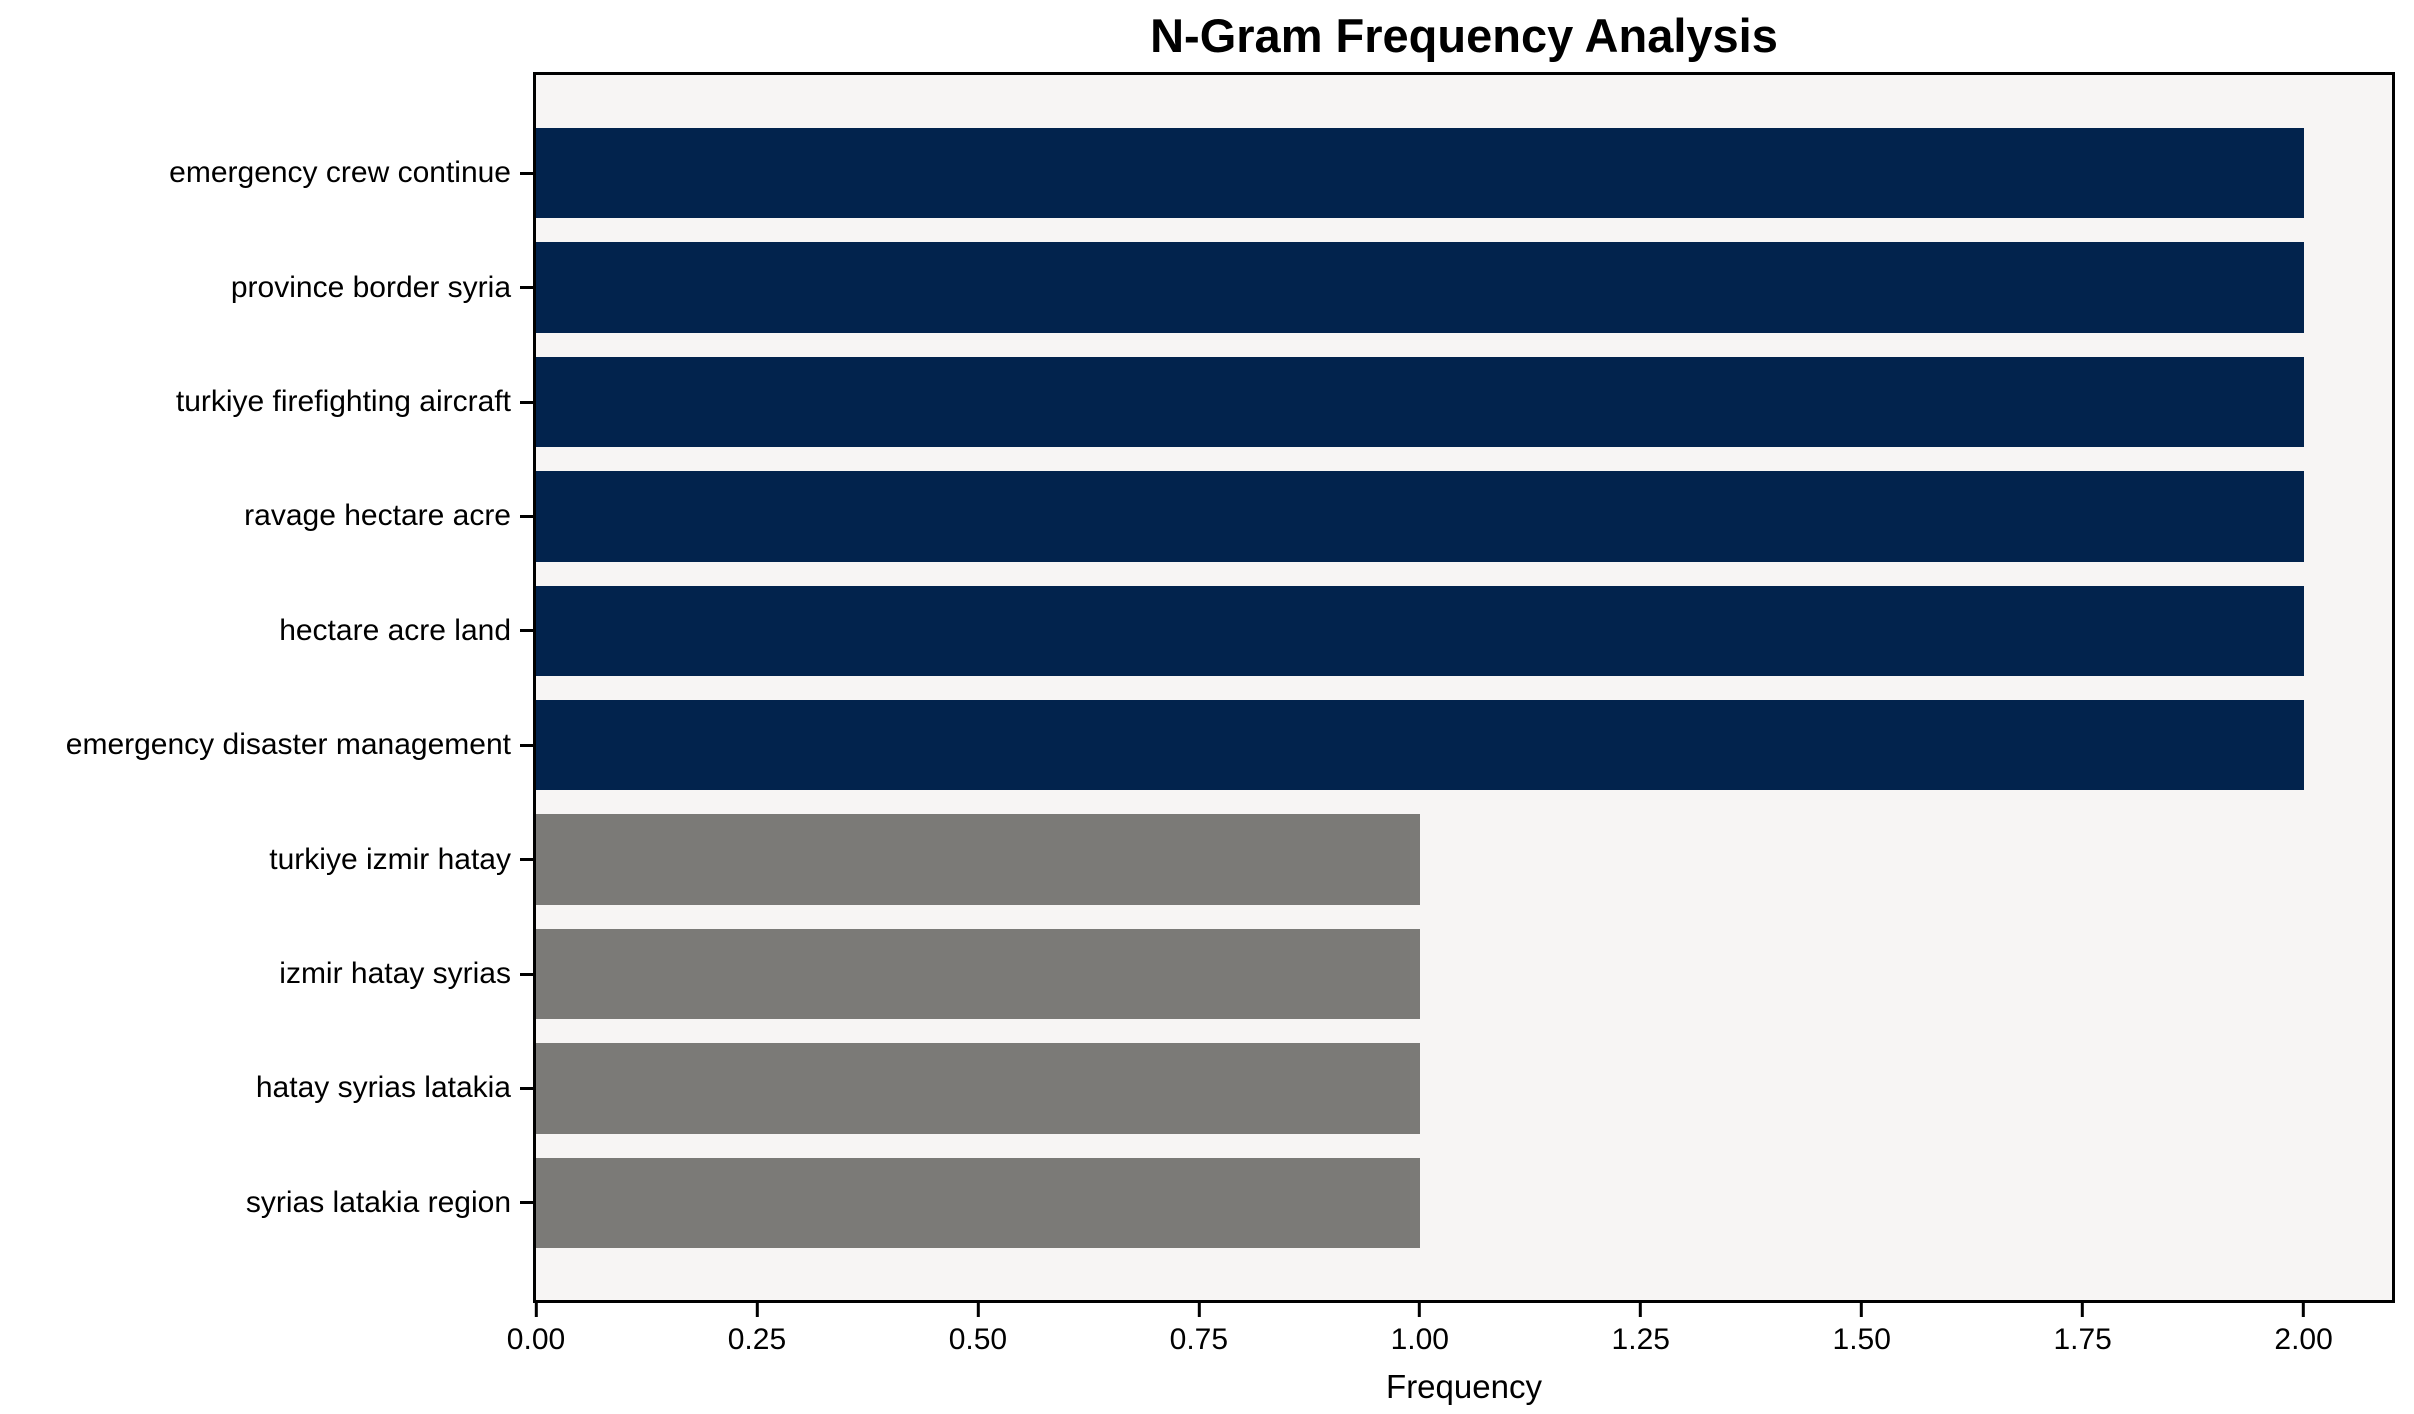 The image size is (2414, 1414). What do you see at coordinates (1861, 1339) in the screenshot?
I see `x-tick-label: 1.50` at bounding box center [1861, 1339].